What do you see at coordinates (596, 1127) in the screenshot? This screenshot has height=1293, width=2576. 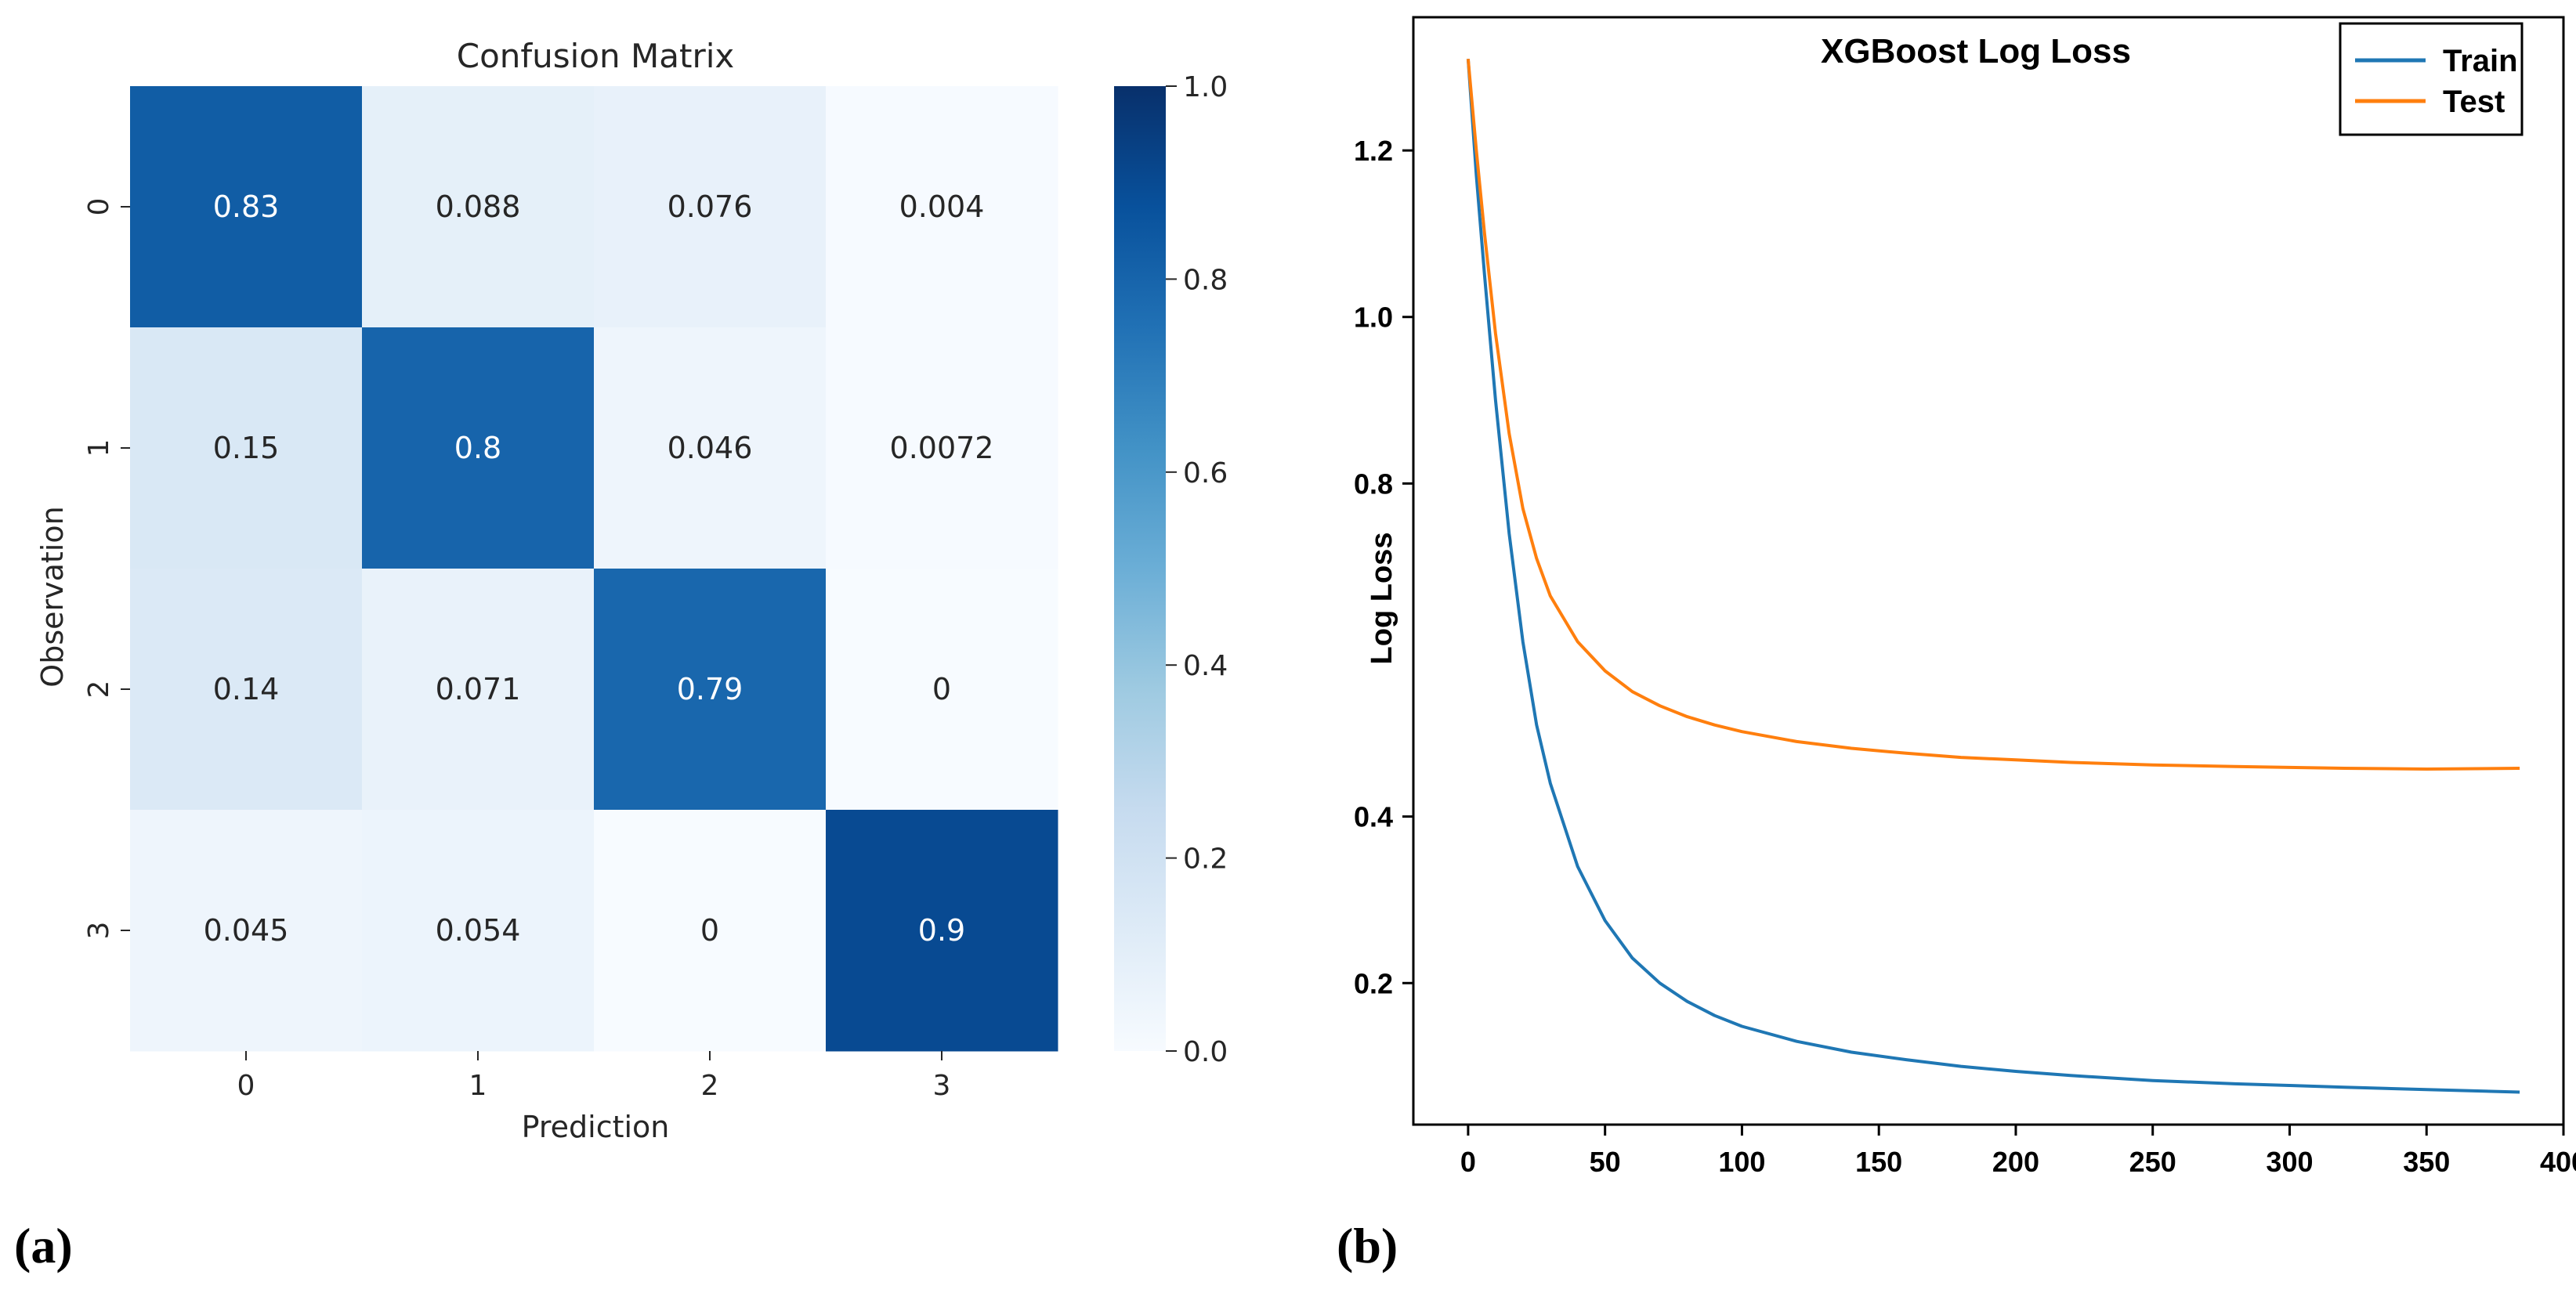 I see `confusion-matrix-x-label: Prediction` at bounding box center [596, 1127].